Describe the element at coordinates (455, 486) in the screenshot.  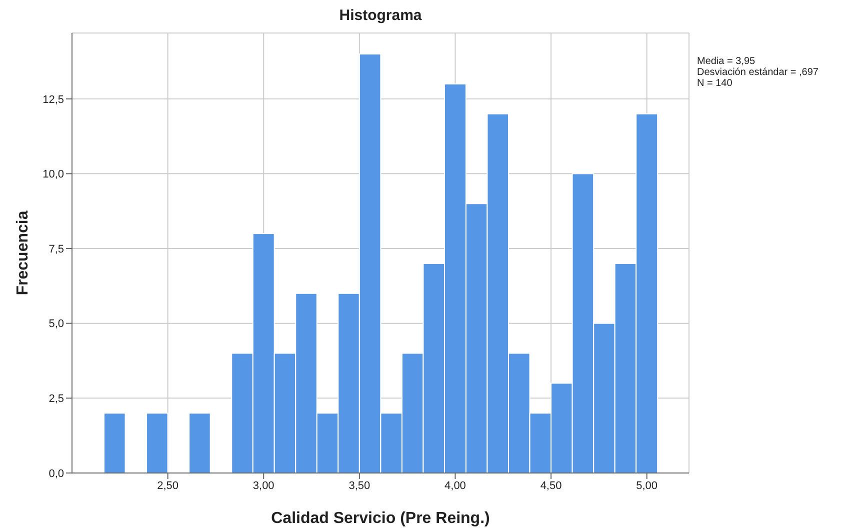
I see `x-tick-label: 4,00` at that location.